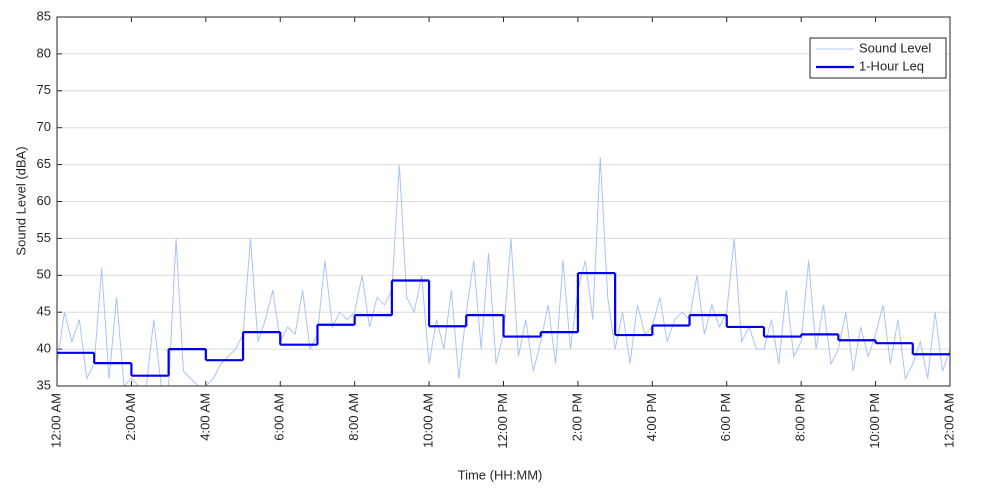 The width and height of the screenshot is (1000, 500). What do you see at coordinates (44, 274) in the screenshot?
I see `y-tick-label: 50` at bounding box center [44, 274].